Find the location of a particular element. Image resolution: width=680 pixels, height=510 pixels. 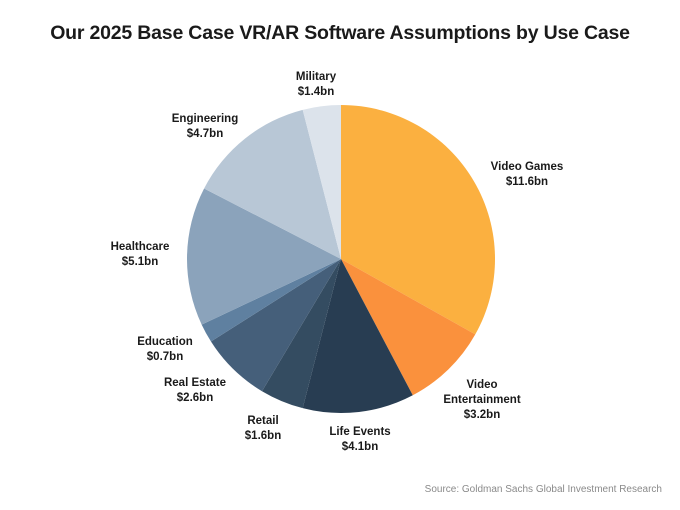

slice-label-retail: Retail $1.6bn is located at coordinates (263, 428).